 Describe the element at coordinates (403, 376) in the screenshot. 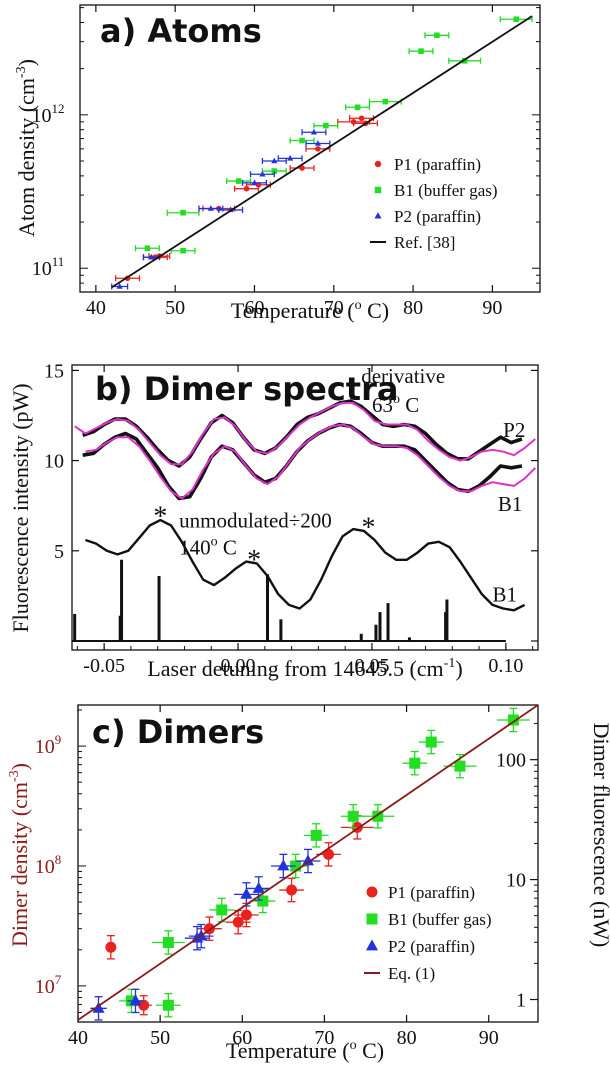

I see `annotation: derivative` at that location.